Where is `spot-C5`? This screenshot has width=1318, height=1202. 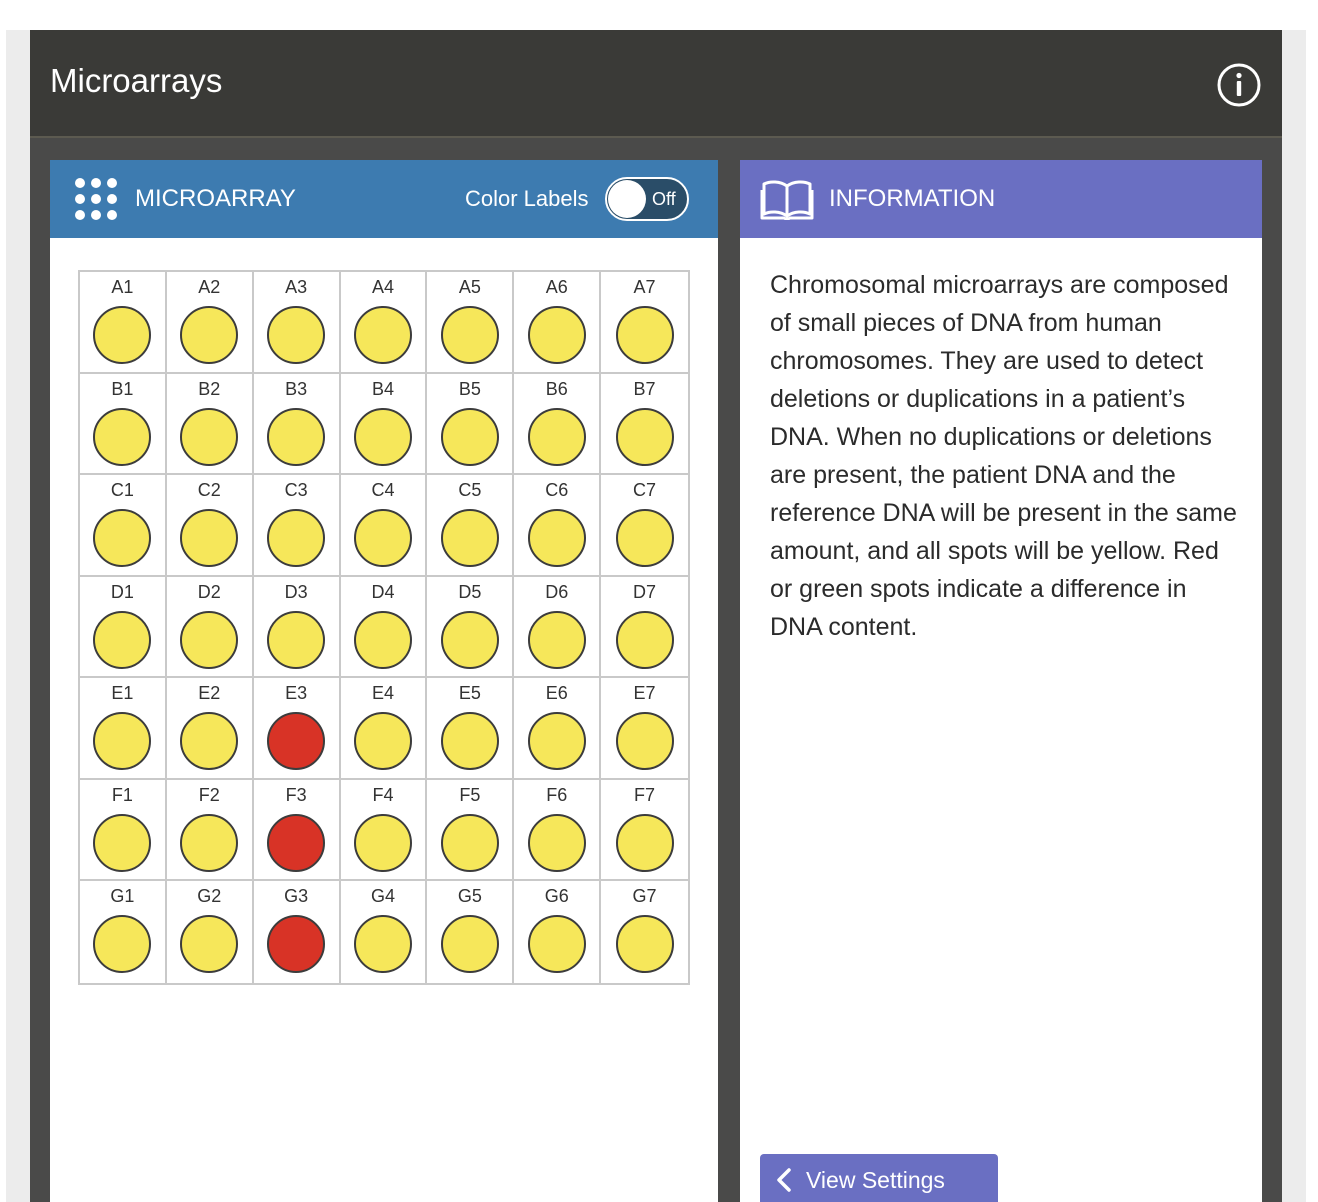 spot-C5 is located at coordinates (469, 538).